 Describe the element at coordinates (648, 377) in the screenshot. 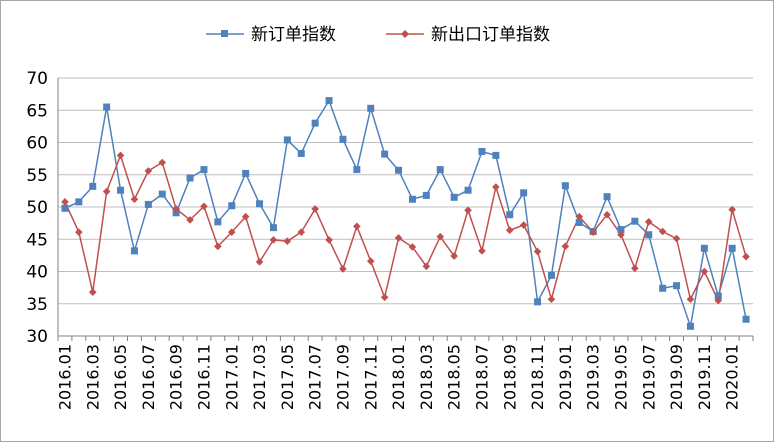

I see `x-tick-label: 2019.07` at that location.